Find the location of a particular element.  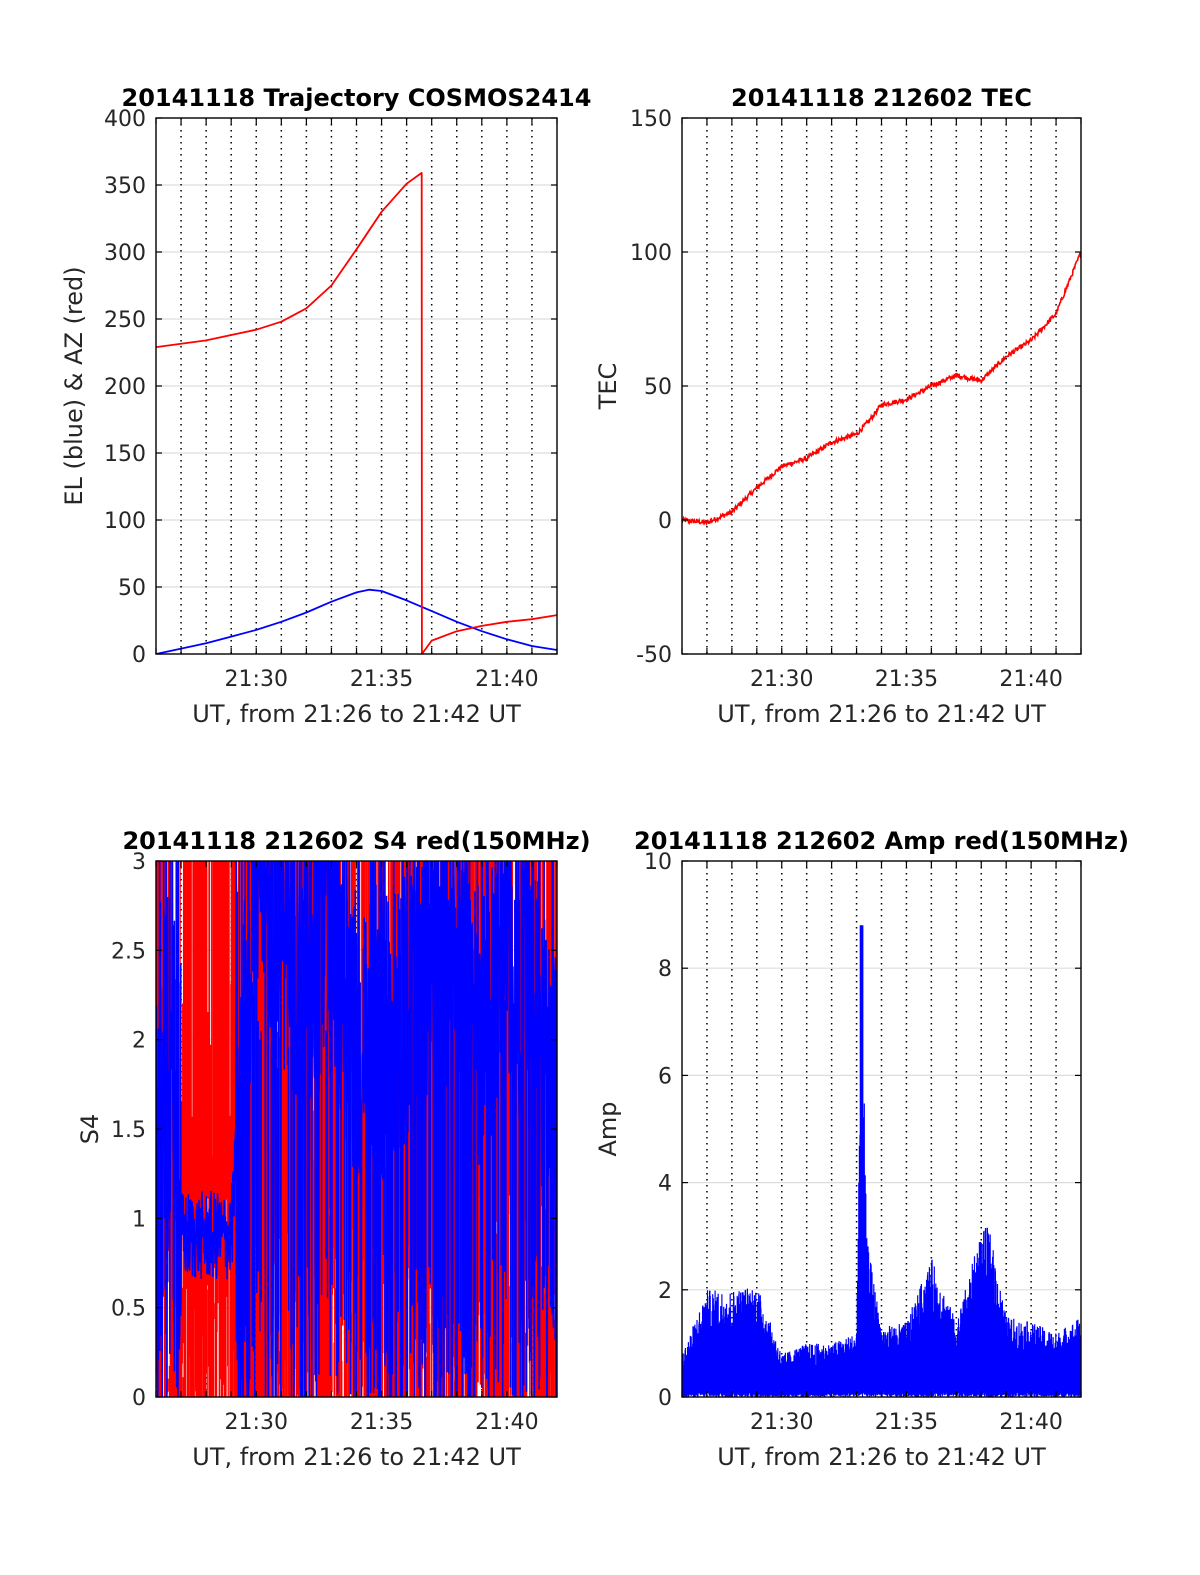

y-tick-label: 1.5 is located at coordinates (128, 1130).